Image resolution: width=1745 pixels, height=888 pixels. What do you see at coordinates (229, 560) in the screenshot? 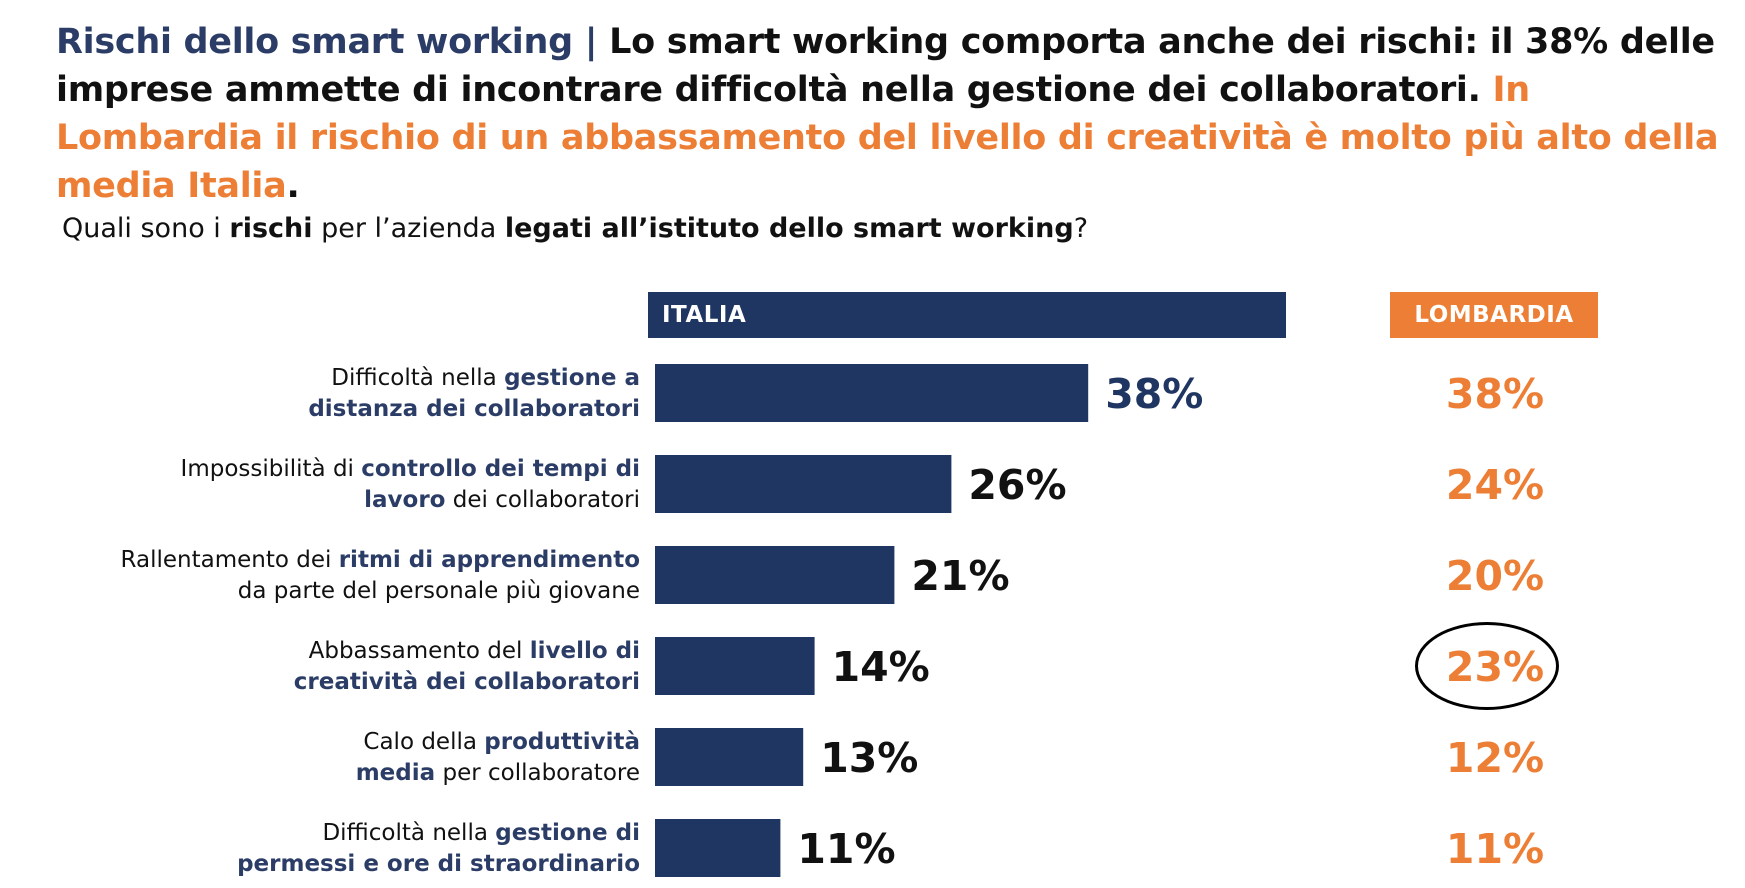
I see `category-label-text: Rallentamento dei` at bounding box center [229, 560].